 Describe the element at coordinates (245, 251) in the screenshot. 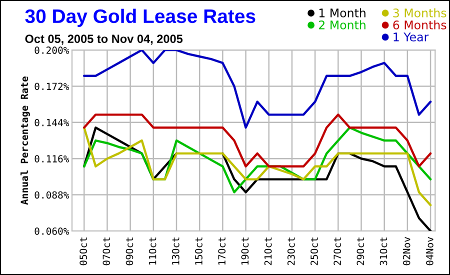

I see `x-tick-label: 19Oct` at that location.